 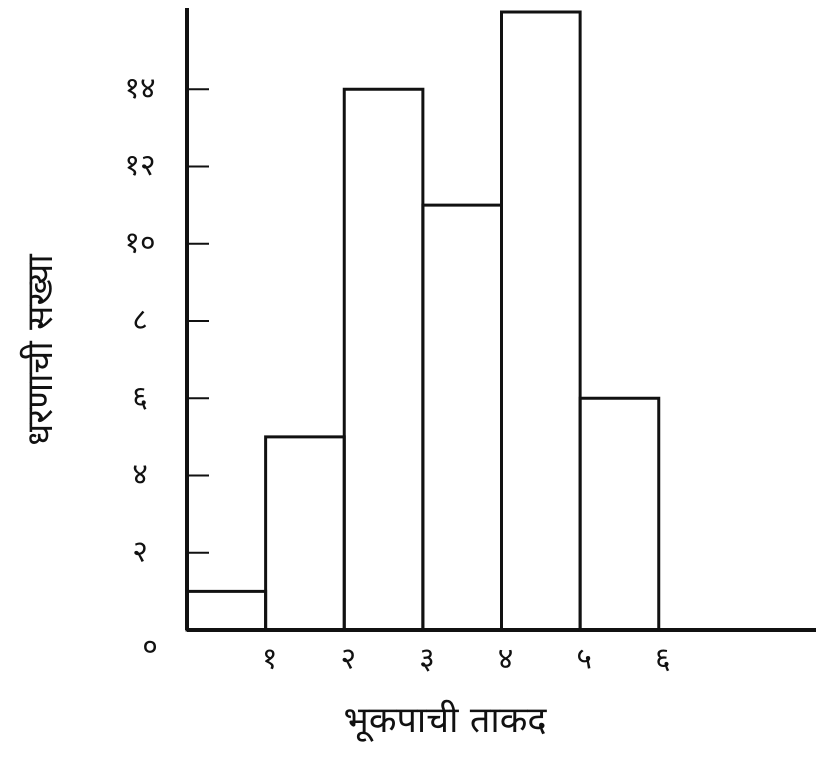 I want to click on y-tick-label: २, so click(x=140, y=551).